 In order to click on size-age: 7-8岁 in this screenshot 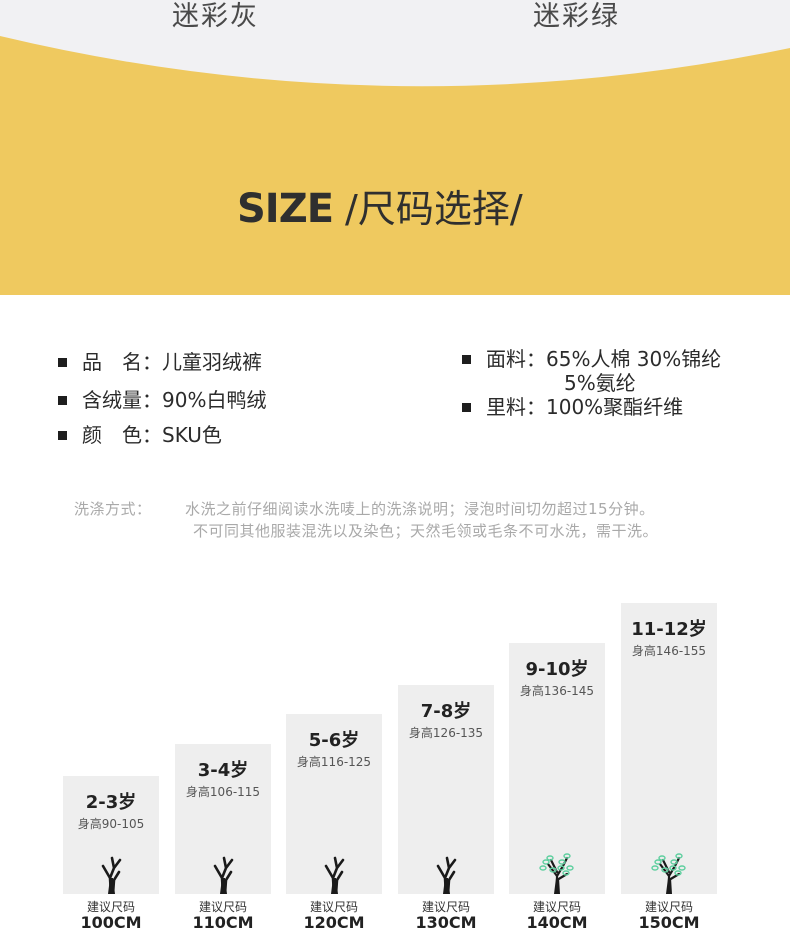, I will do `click(446, 711)`.